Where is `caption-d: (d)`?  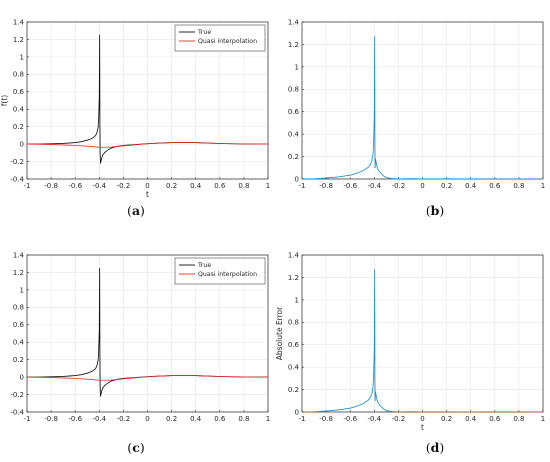 caption-d: (d) is located at coordinates (435, 447).